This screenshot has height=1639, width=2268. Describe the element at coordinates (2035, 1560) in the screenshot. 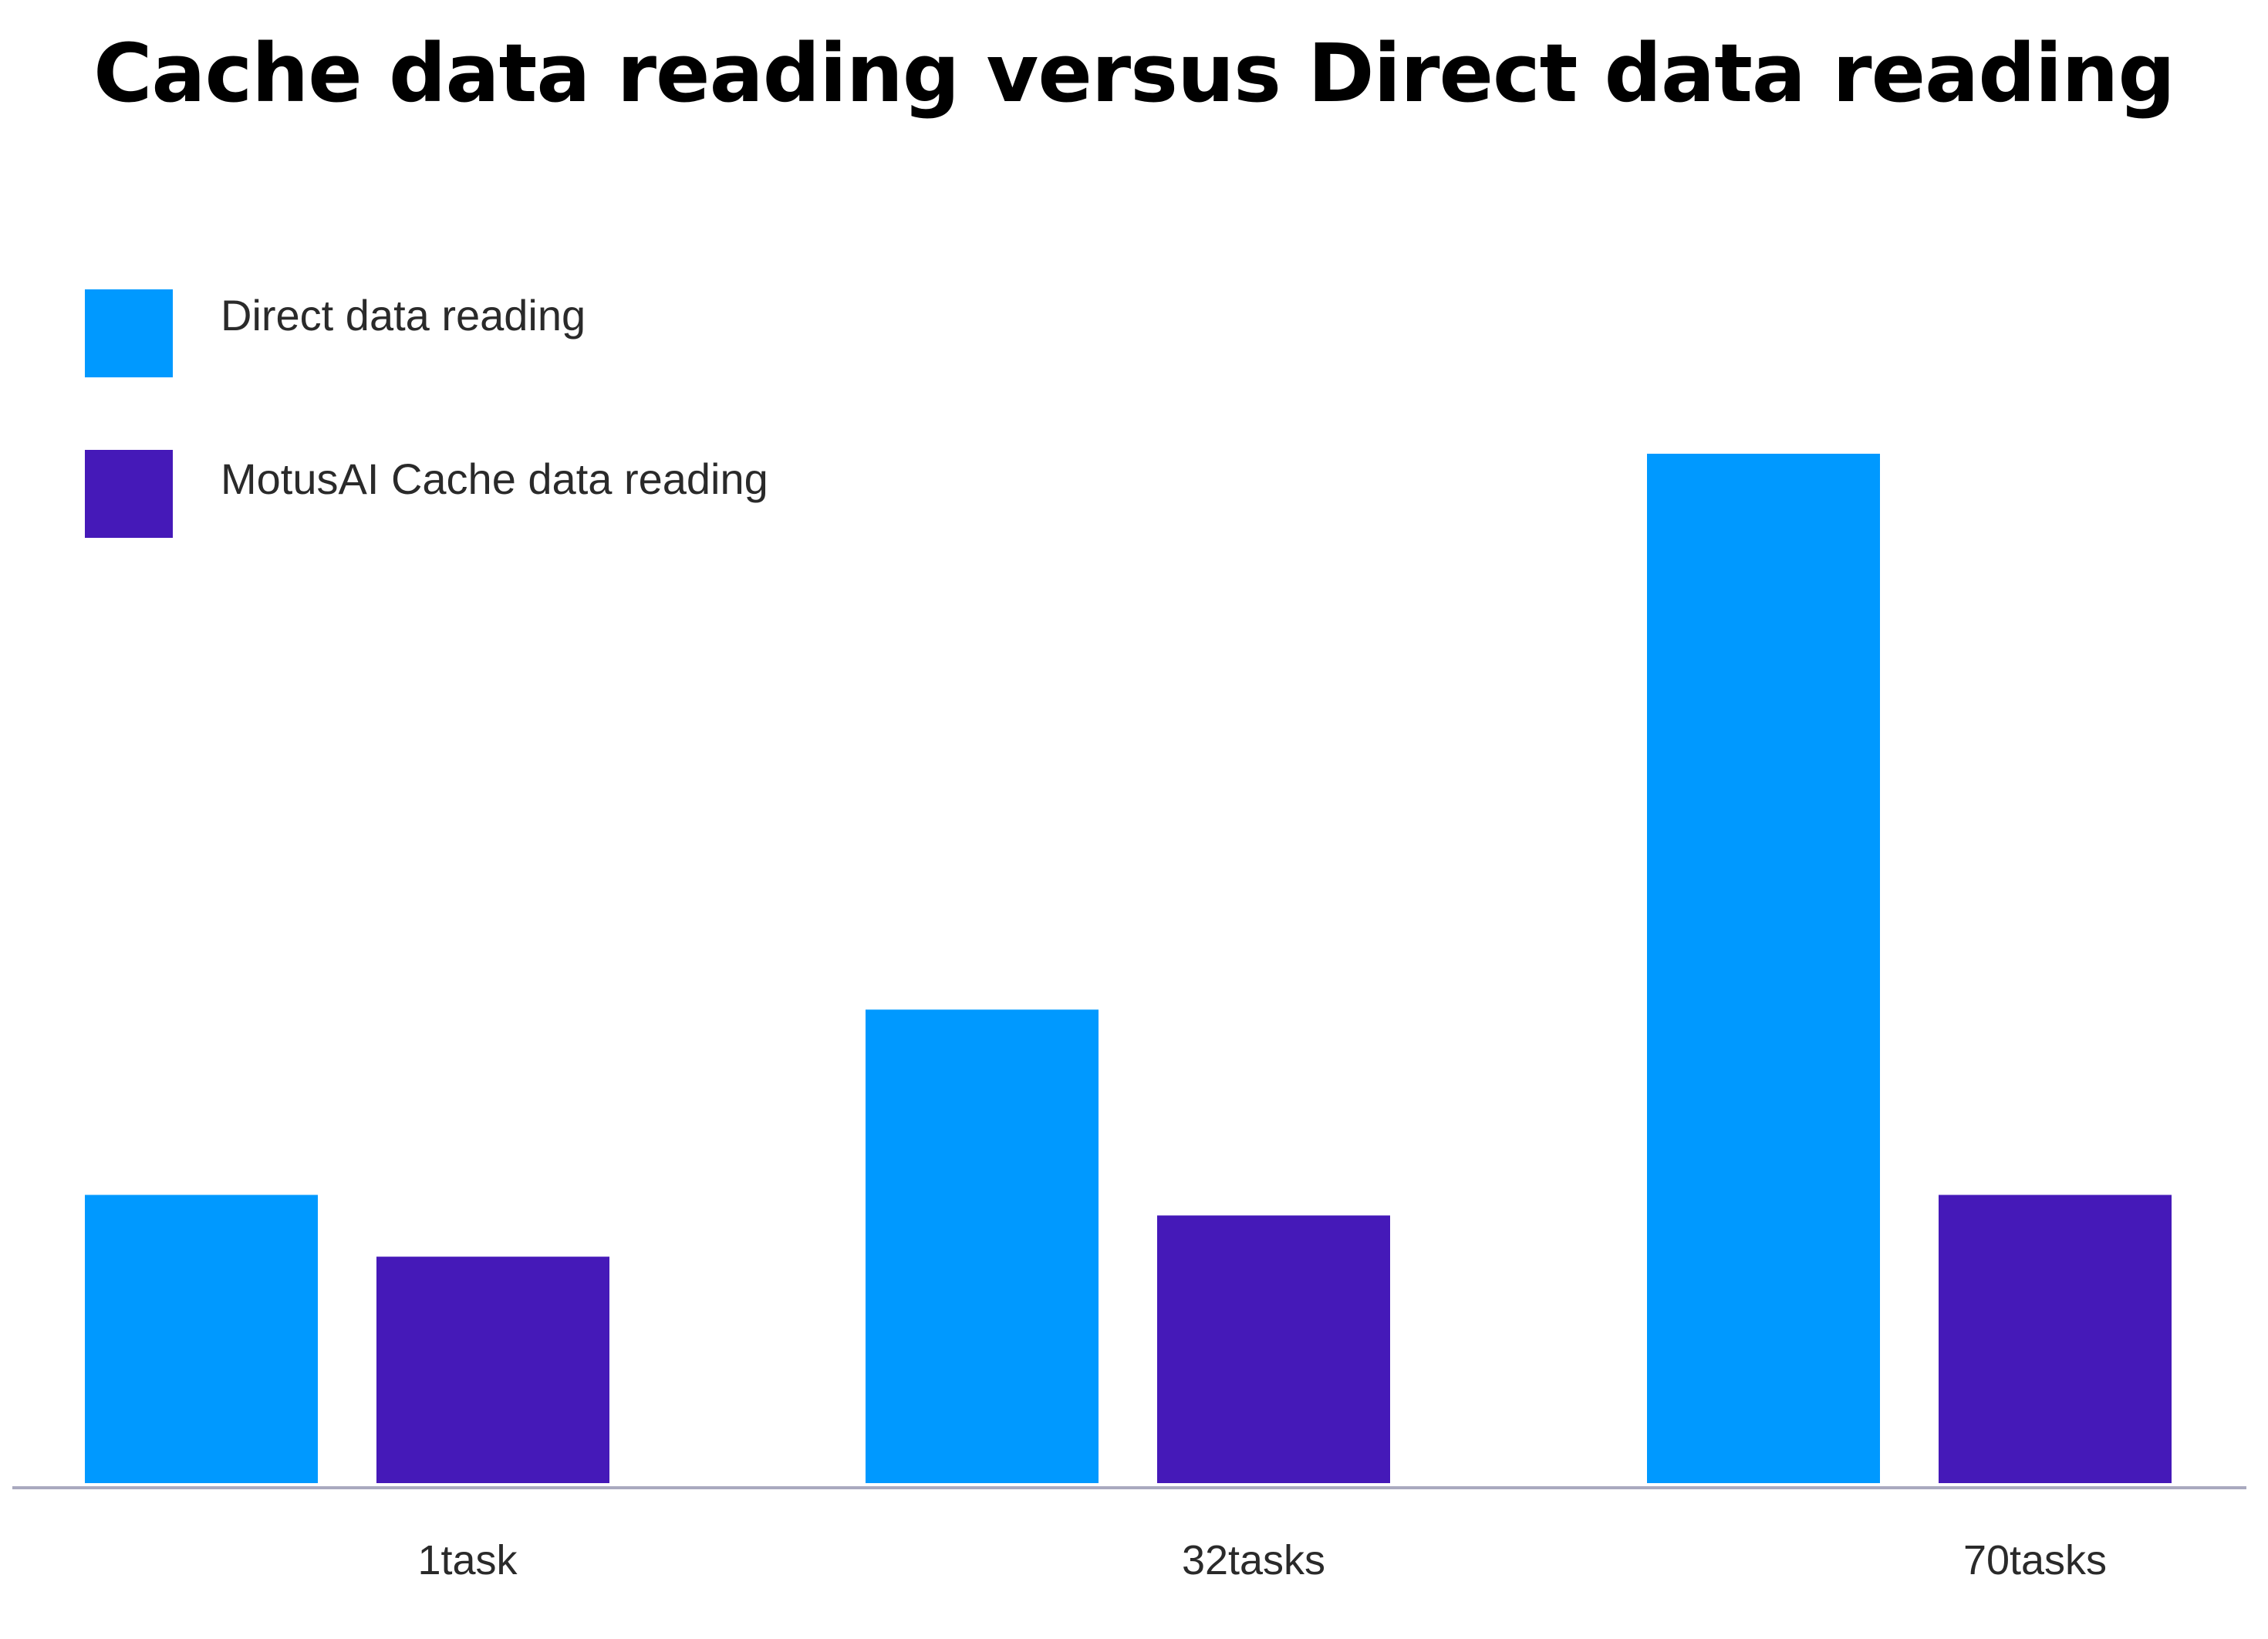

I see `x-tick-label-3: 70tasks` at that location.